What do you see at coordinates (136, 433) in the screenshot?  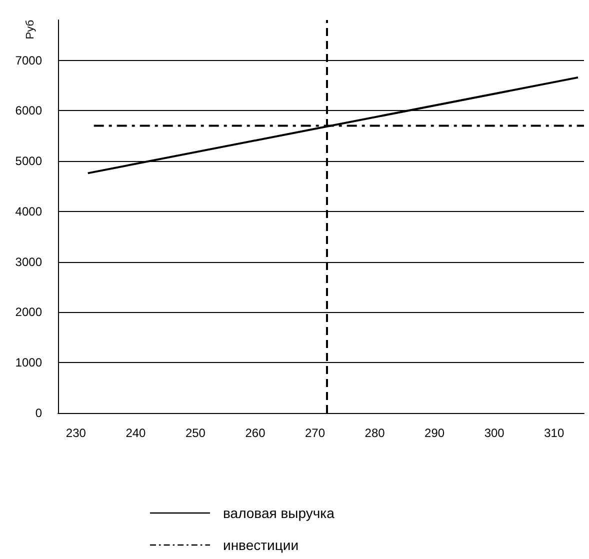 I see `x-tick-label: 240` at bounding box center [136, 433].